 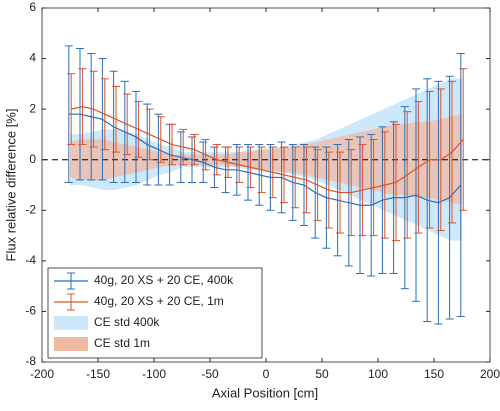 What do you see at coordinates (98, 374) in the screenshot?
I see `x-tick-label: -150` at bounding box center [98, 374].